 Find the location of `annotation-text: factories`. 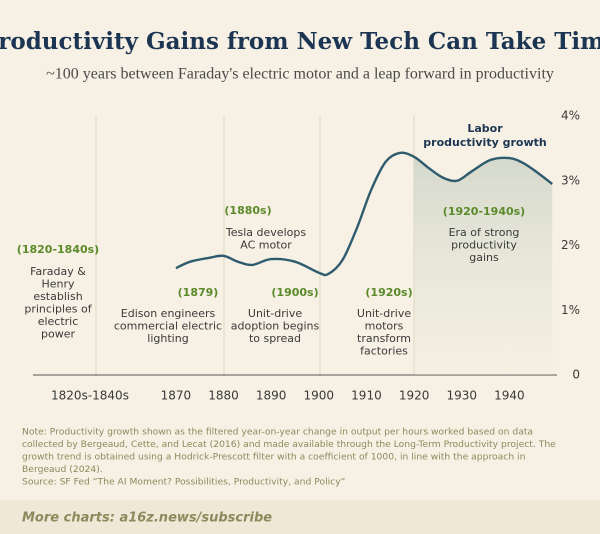

annotation-text: factories is located at coordinates (384, 351).